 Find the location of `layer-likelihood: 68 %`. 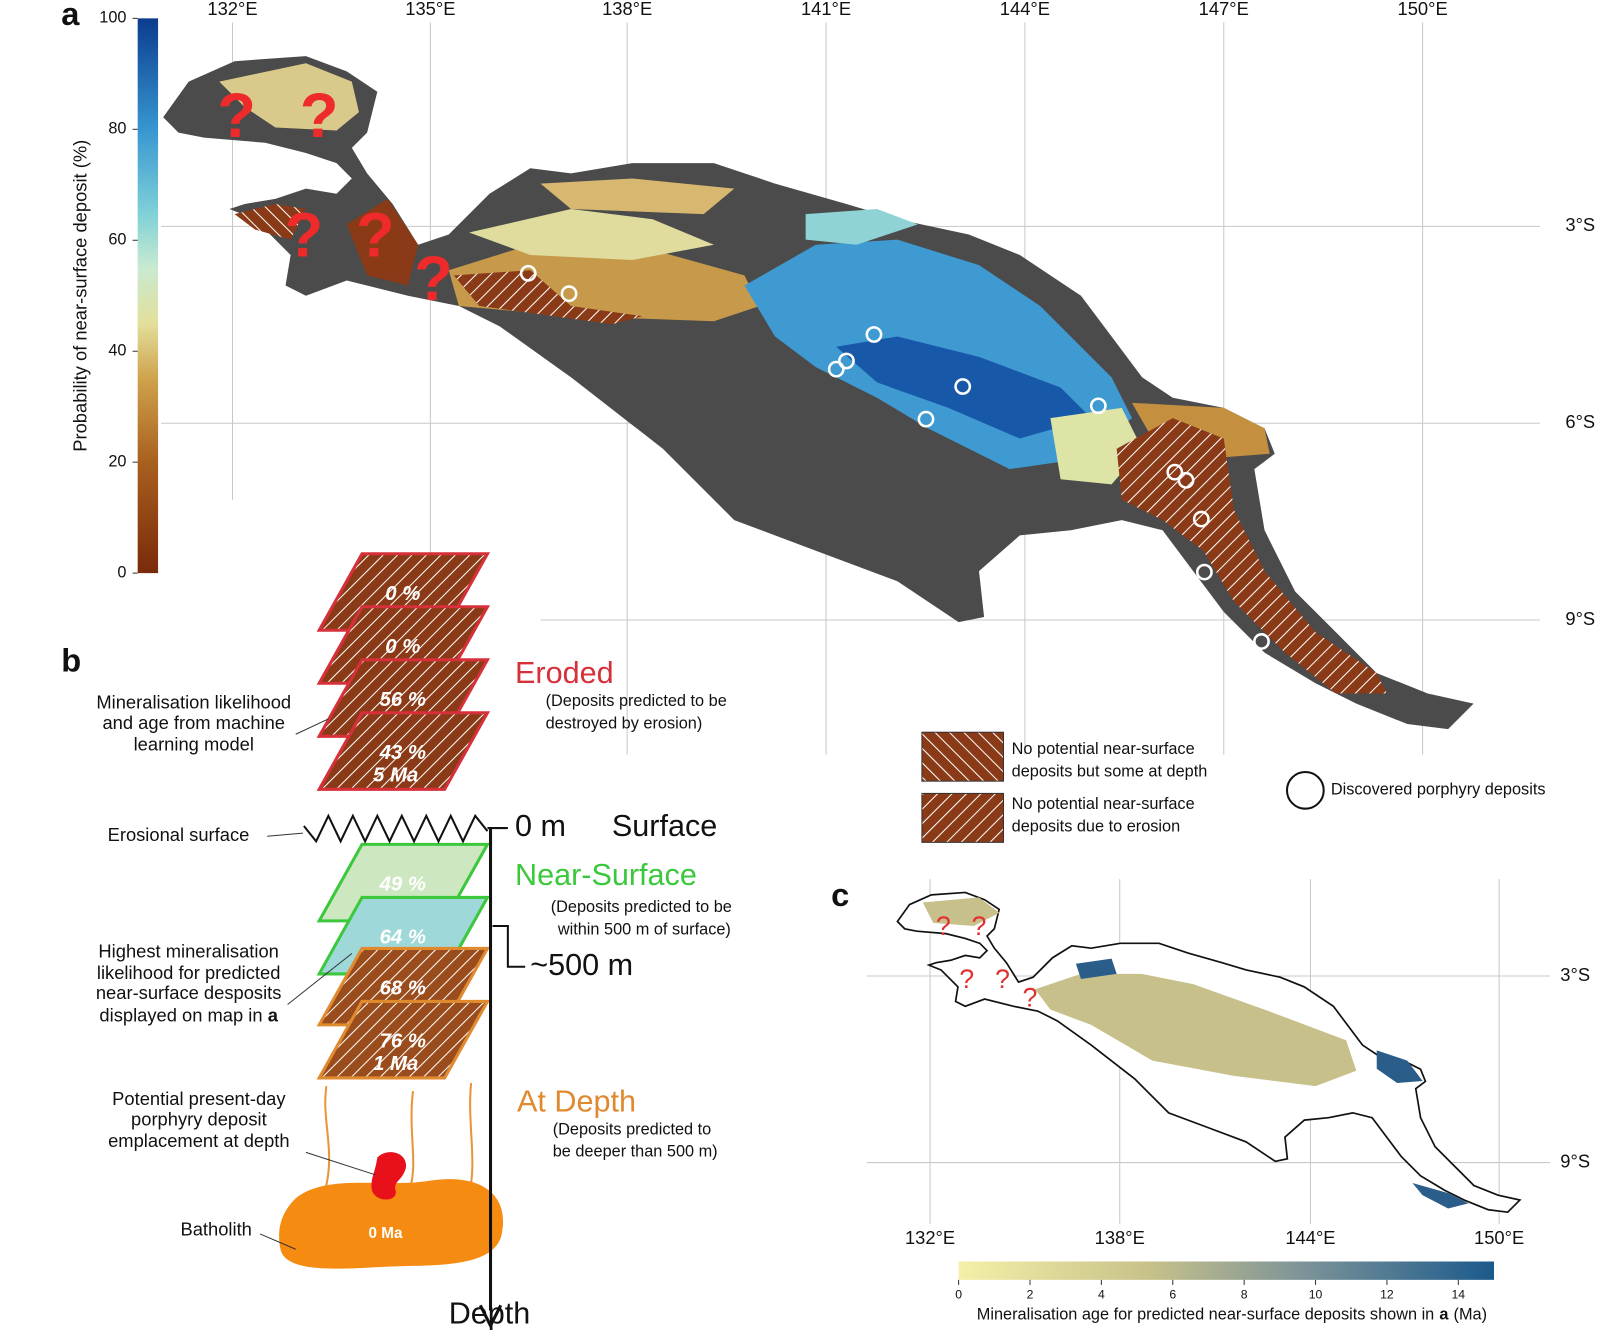

layer-likelihood: 68 % is located at coordinates (403, 989).